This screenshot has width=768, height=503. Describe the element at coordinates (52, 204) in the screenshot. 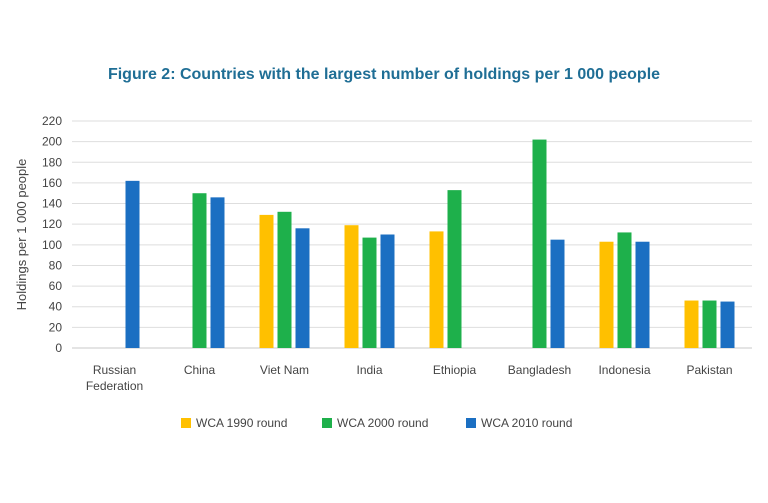

I see `y-tick-label: 140` at that location.